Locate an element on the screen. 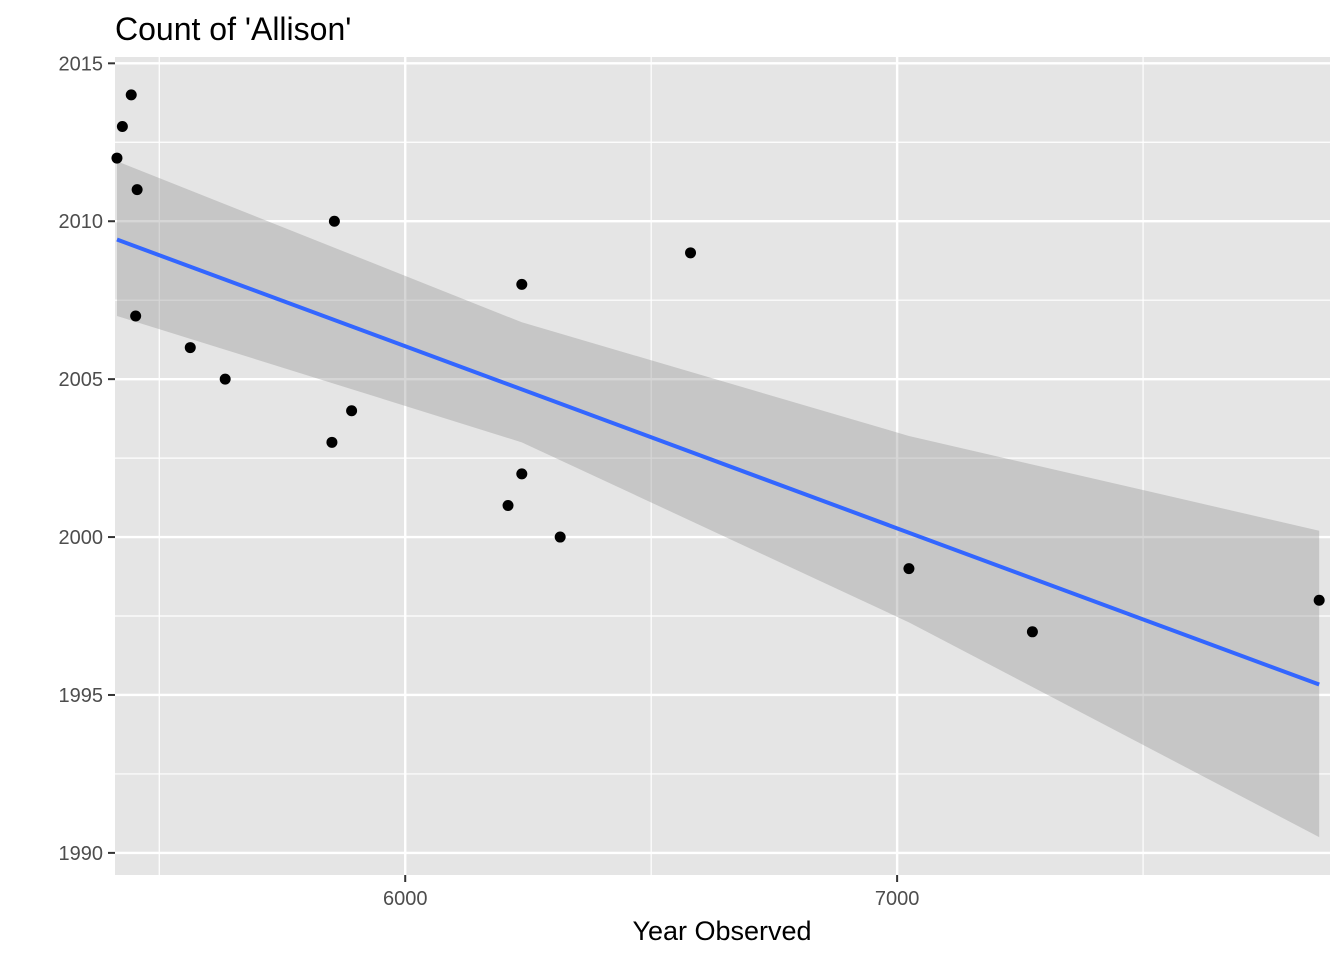 The image size is (1344, 960). y-tick-label: 2015 is located at coordinates (81, 64).